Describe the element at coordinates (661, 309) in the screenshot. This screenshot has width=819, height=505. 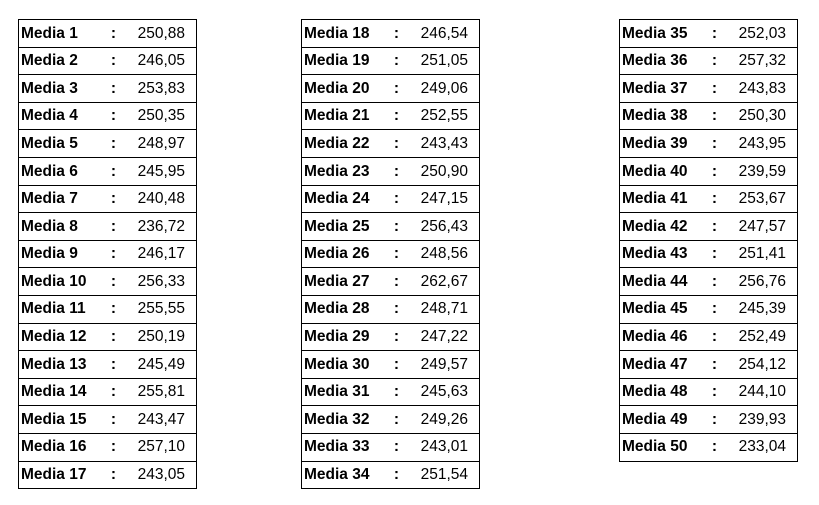
I see `media-label: Media 45` at that location.